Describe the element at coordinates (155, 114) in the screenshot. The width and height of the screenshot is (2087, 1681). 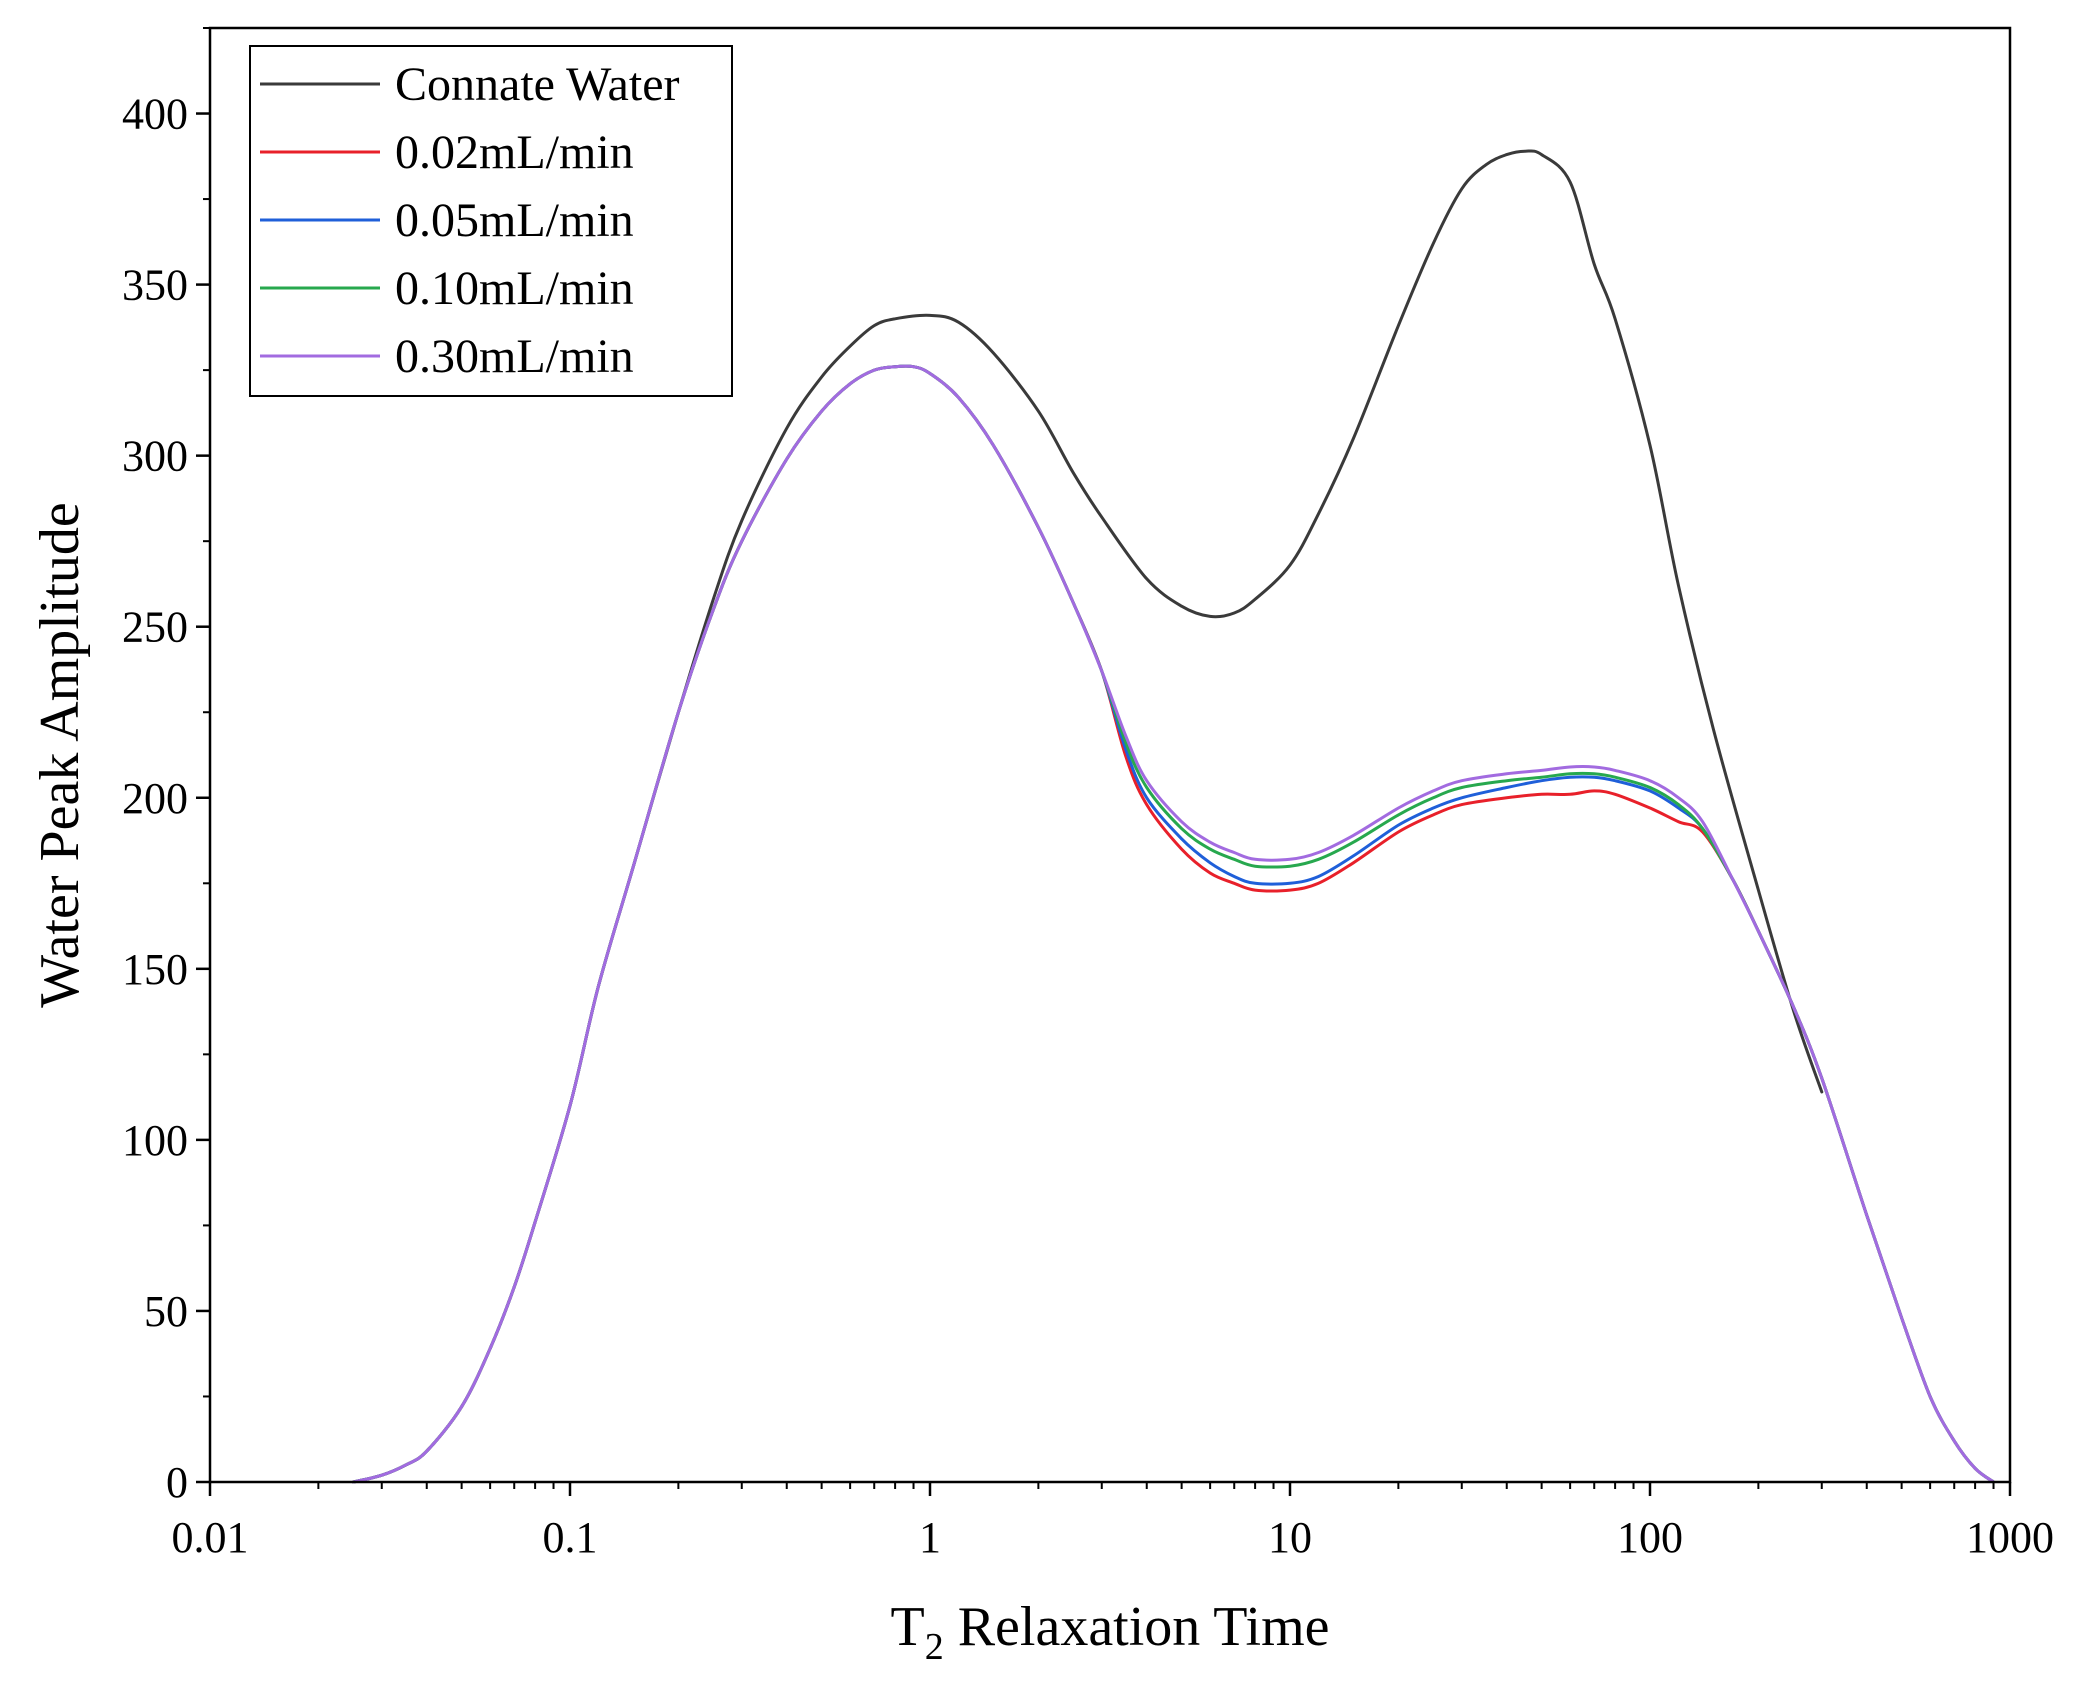
I see `y-tick-label: 400` at that location.